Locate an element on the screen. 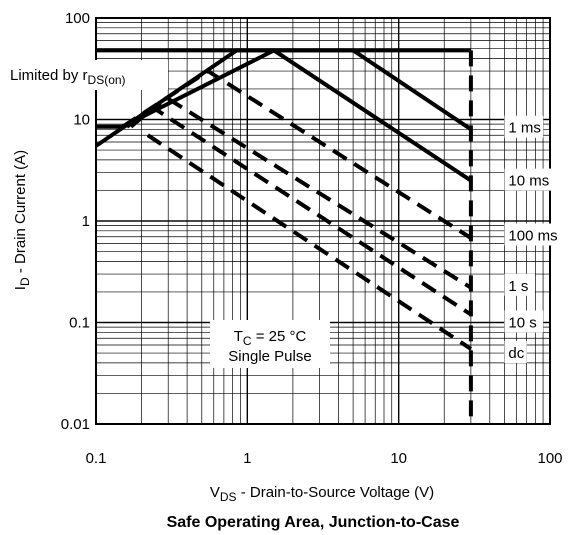 This screenshot has height=535, width=575. y-tick-label: 1 is located at coordinates (86, 221).